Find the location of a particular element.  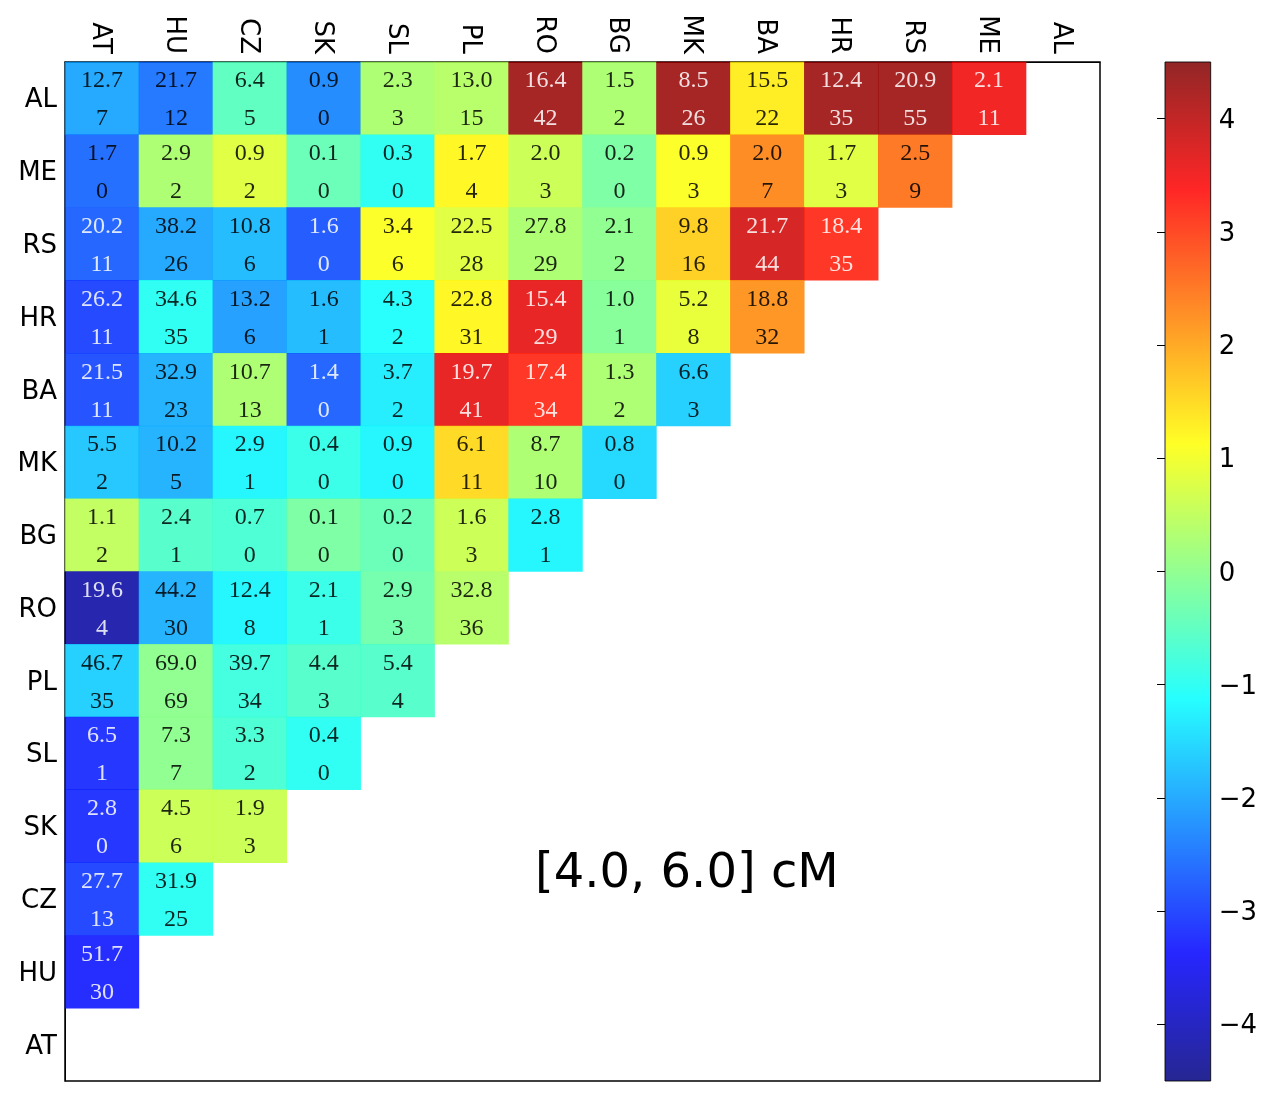

data-label: 34.6 35 is located at coordinates (175, 316).